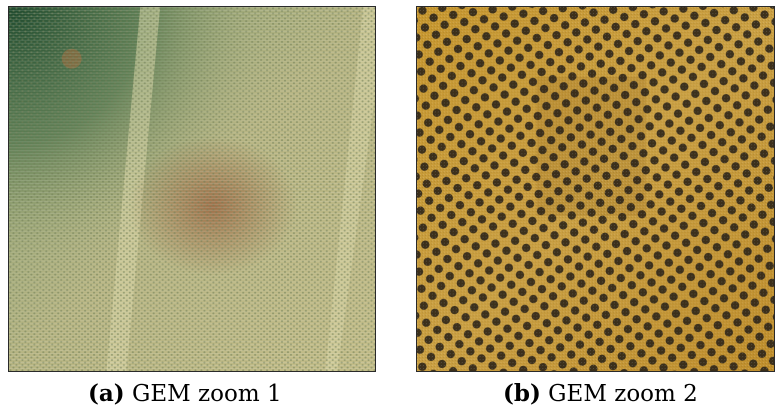  What do you see at coordinates (206, 394) in the screenshot?
I see `caption-a-text: GEM zoom 1` at bounding box center [206, 394].